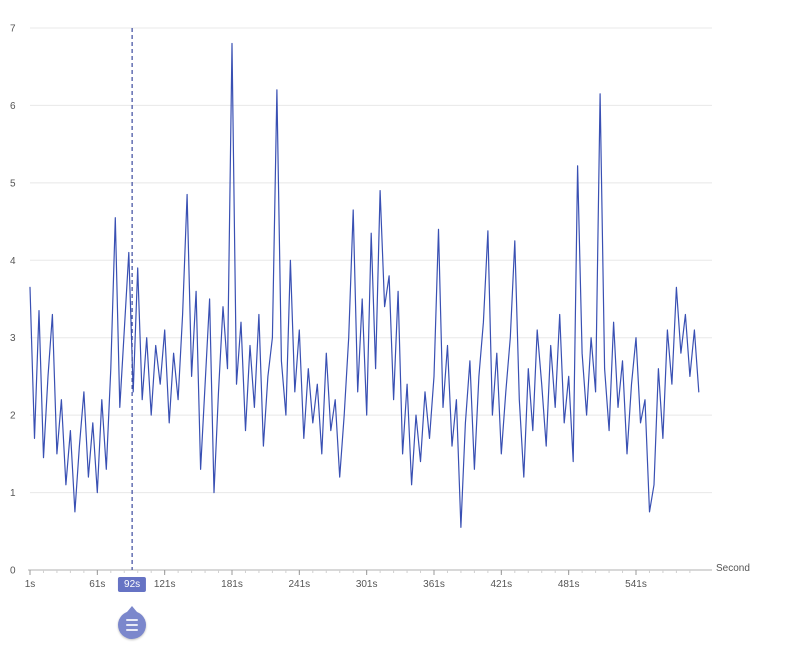 This screenshot has width=800, height=650. Describe the element at coordinates (13, 29) in the screenshot. I see `y-axis-tick-label: 7` at that location.